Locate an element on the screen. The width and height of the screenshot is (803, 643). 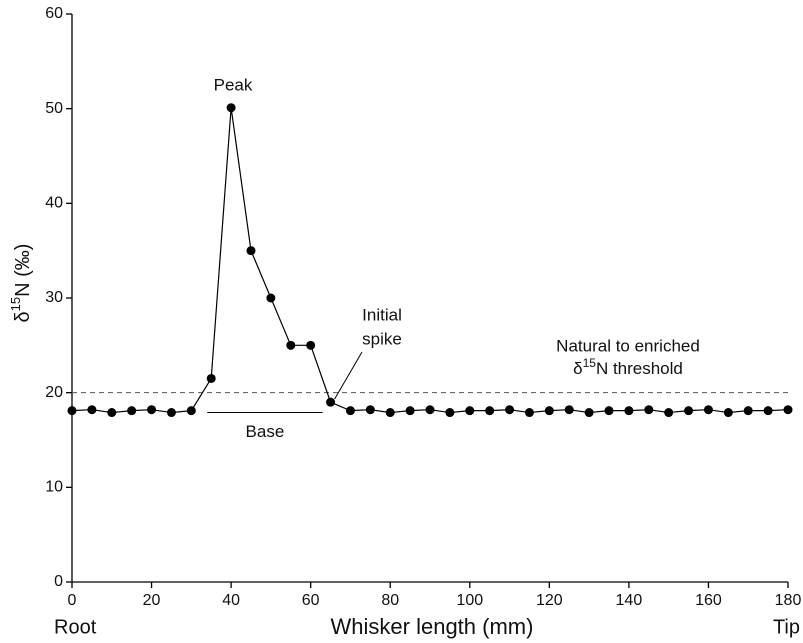
y-tick-label: 10 is located at coordinates (54, 487).